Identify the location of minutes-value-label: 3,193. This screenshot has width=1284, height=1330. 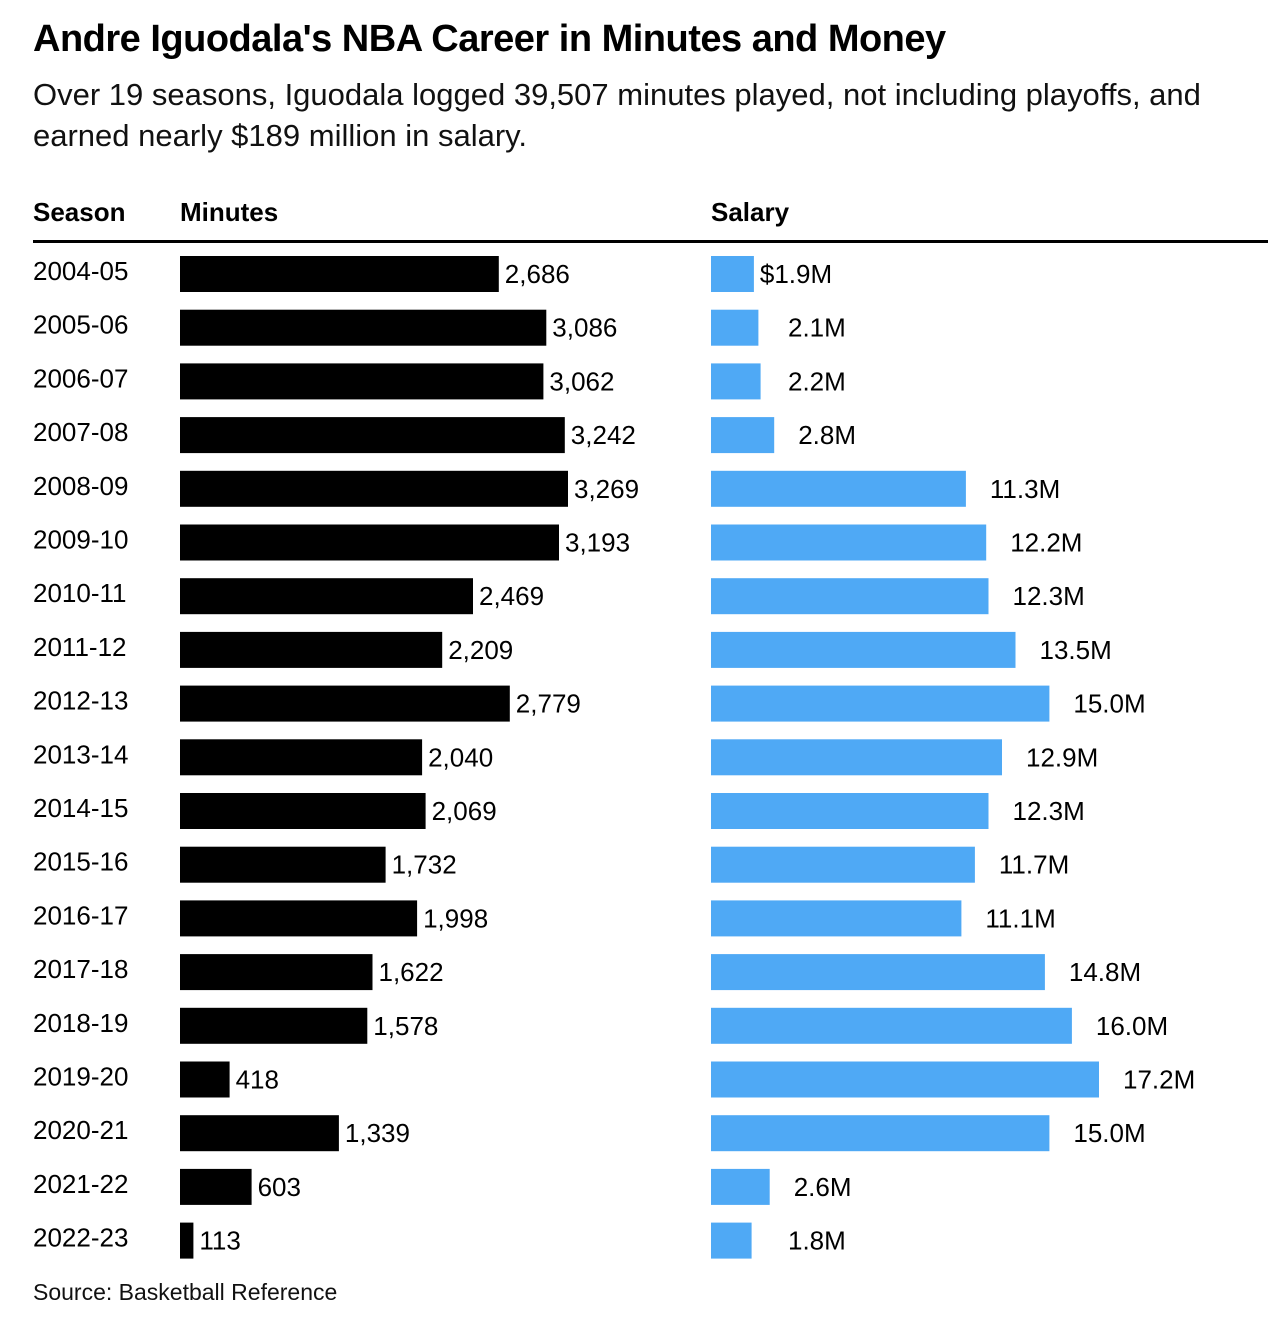
(597, 543).